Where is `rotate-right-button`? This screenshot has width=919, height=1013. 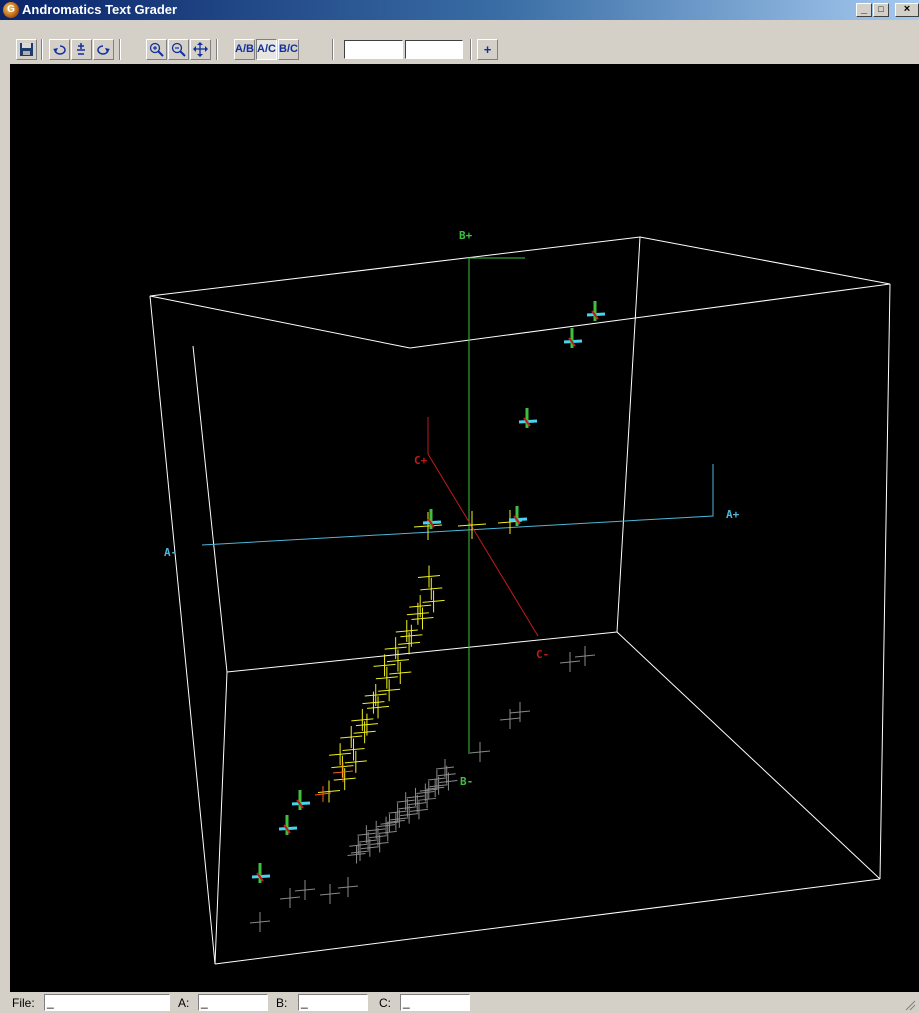 rotate-right-button is located at coordinates (103, 49).